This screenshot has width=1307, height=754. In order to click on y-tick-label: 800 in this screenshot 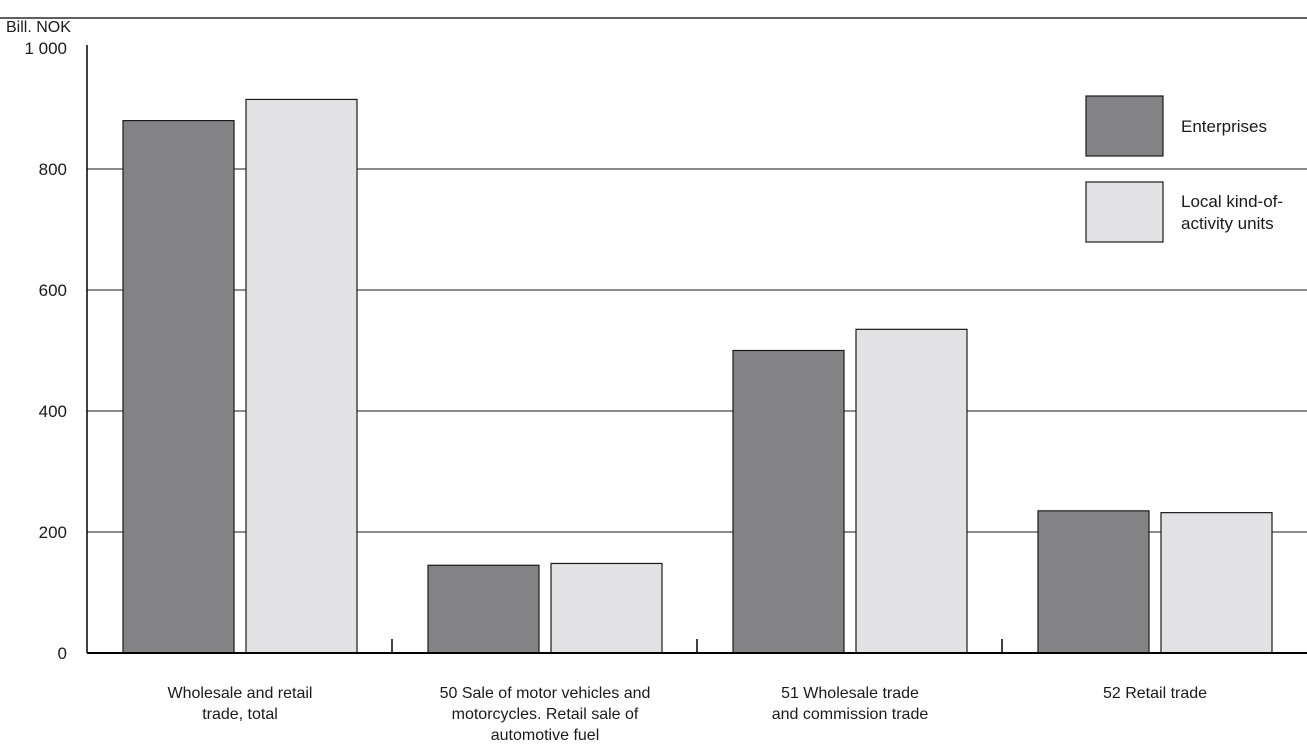, I will do `click(53, 169)`.